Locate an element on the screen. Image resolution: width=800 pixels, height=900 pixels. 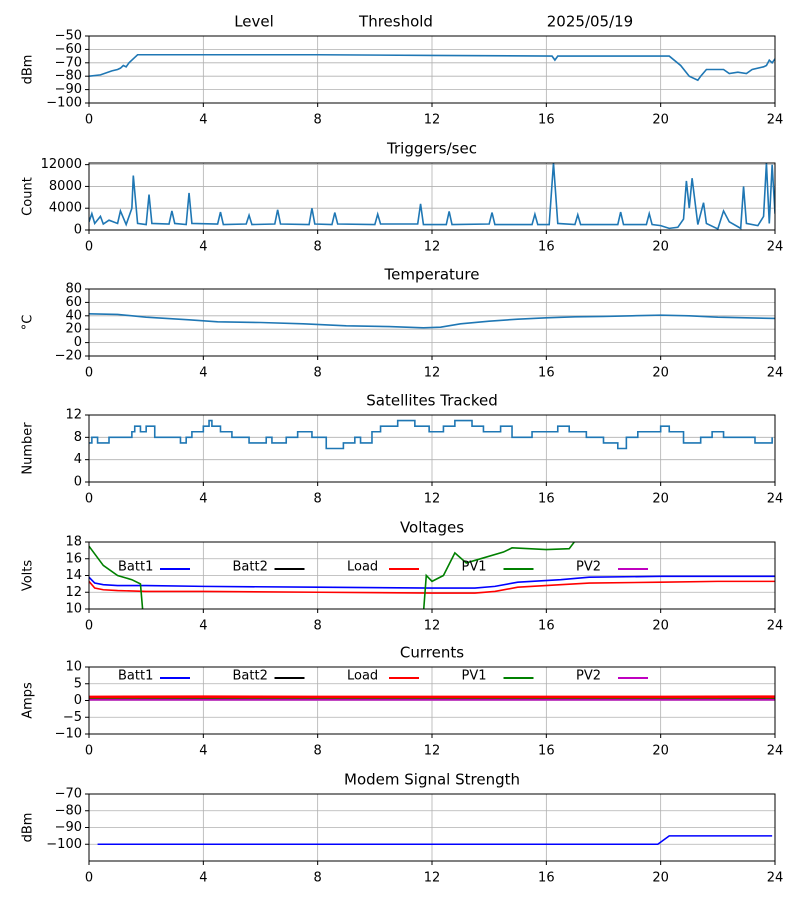
y-axis-label: Number is located at coordinates (28, 448).